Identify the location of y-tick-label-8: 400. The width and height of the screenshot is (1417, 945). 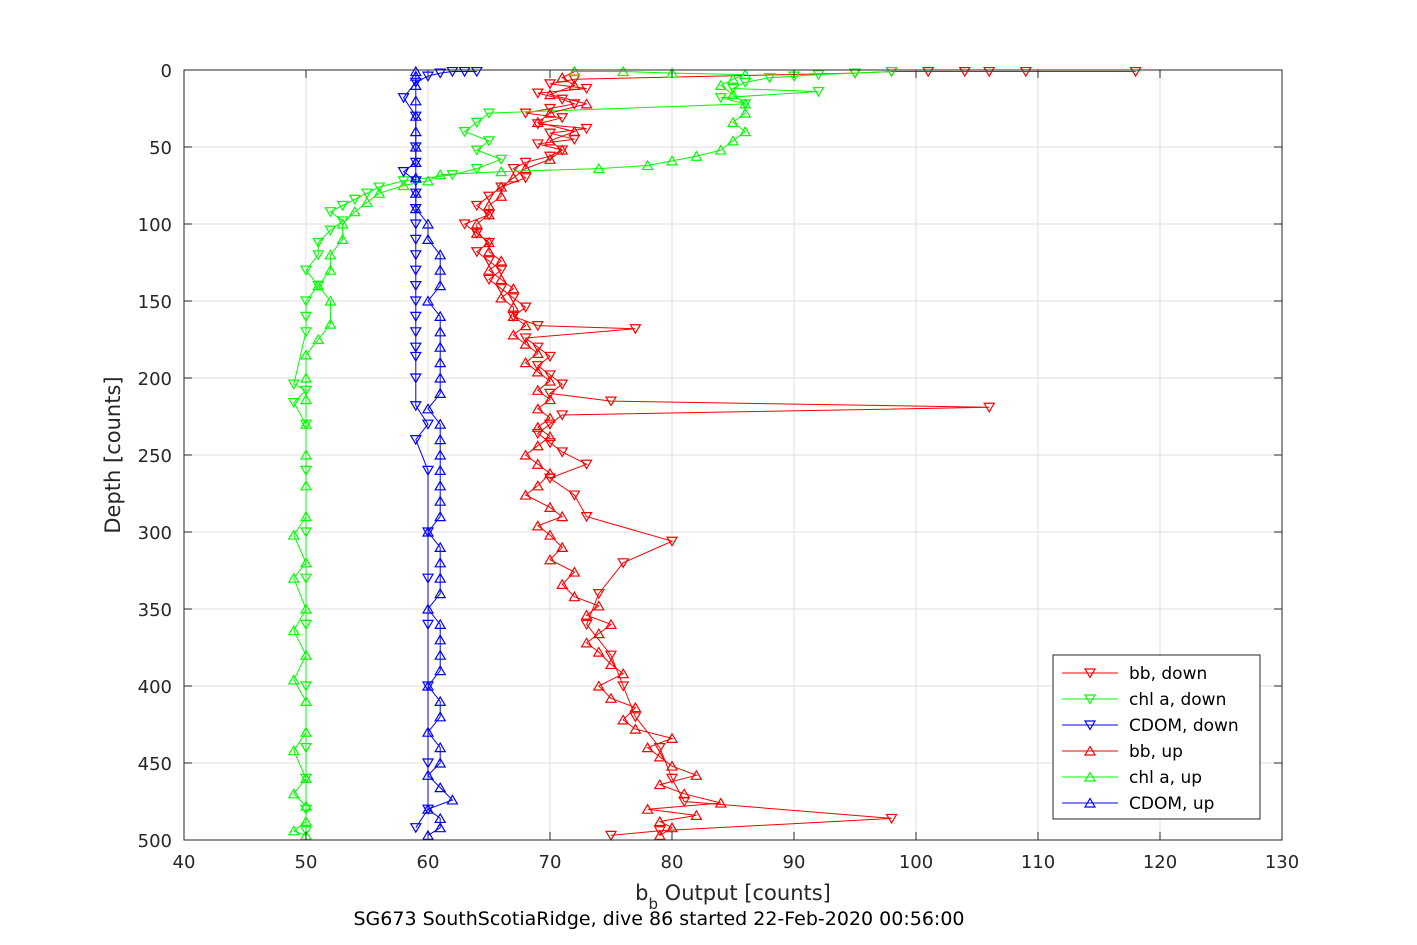
(155, 687).